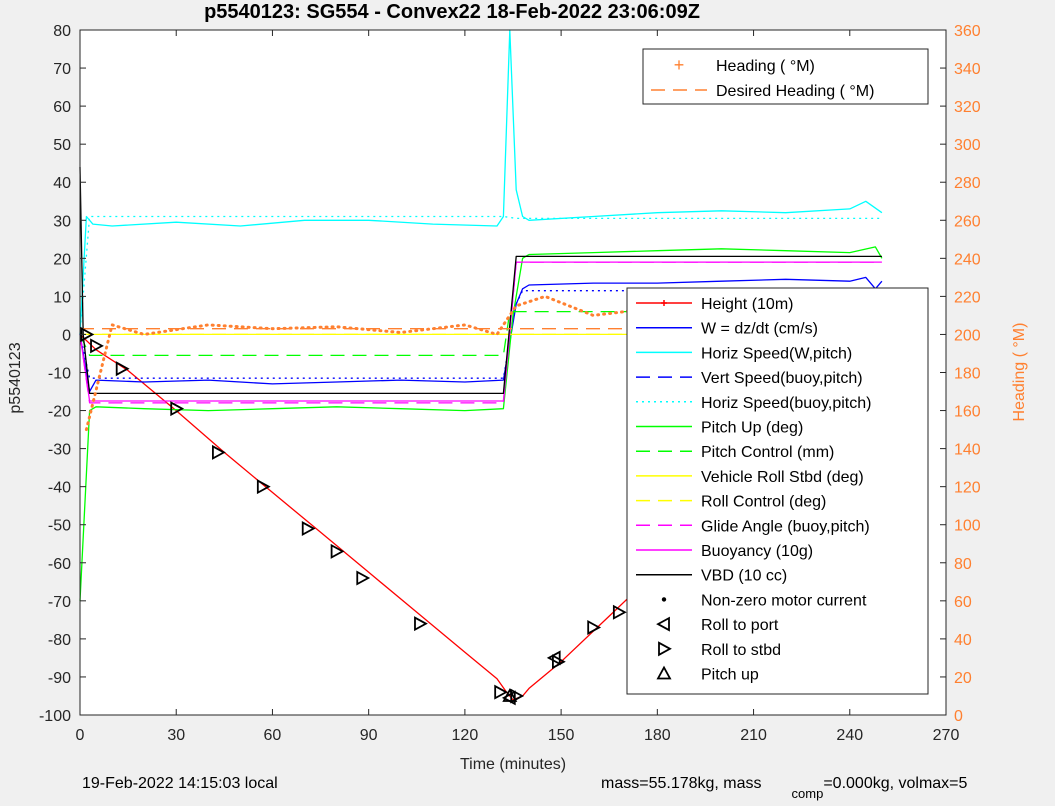 The height and width of the screenshot is (806, 1055). Describe the element at coordinates (967, 374) in the screenshot. I see `y2-tick-label-9: 180` at that location.